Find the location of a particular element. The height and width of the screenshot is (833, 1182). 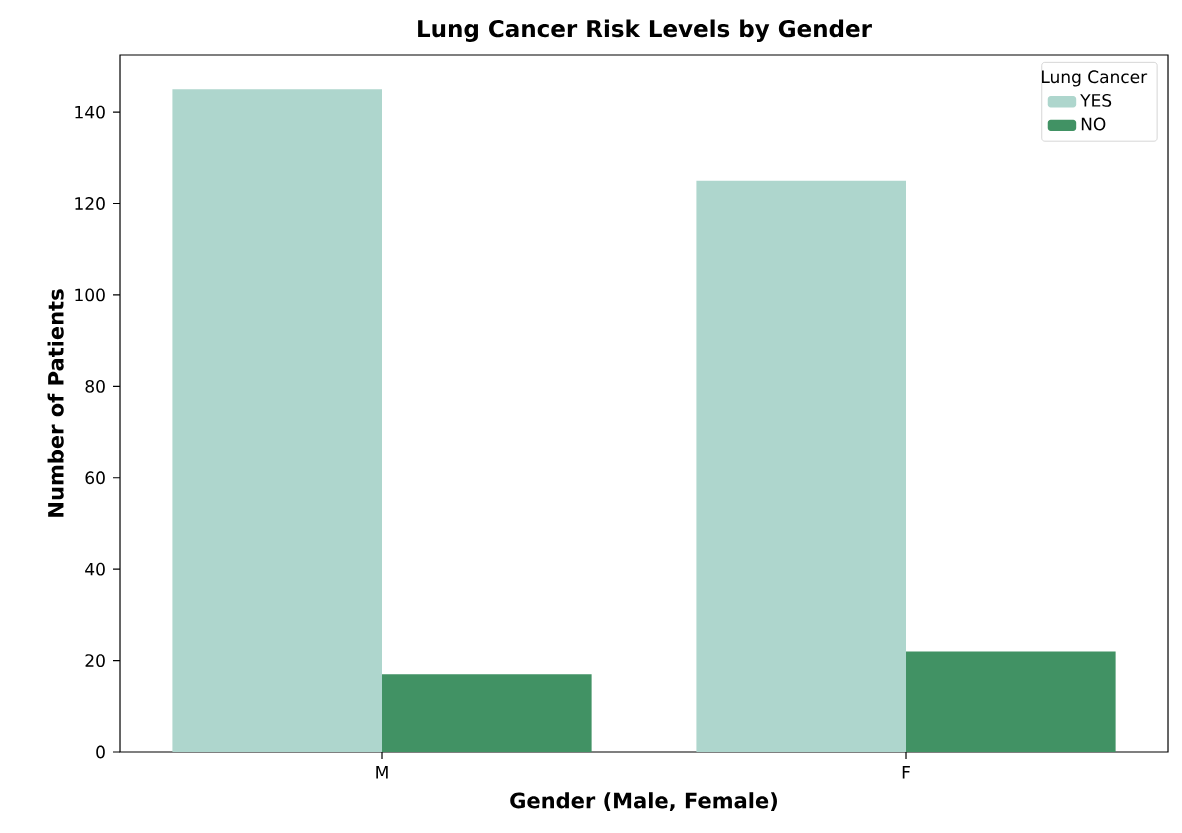

y-tick-label: 140 is located at coordinates (90, 112).